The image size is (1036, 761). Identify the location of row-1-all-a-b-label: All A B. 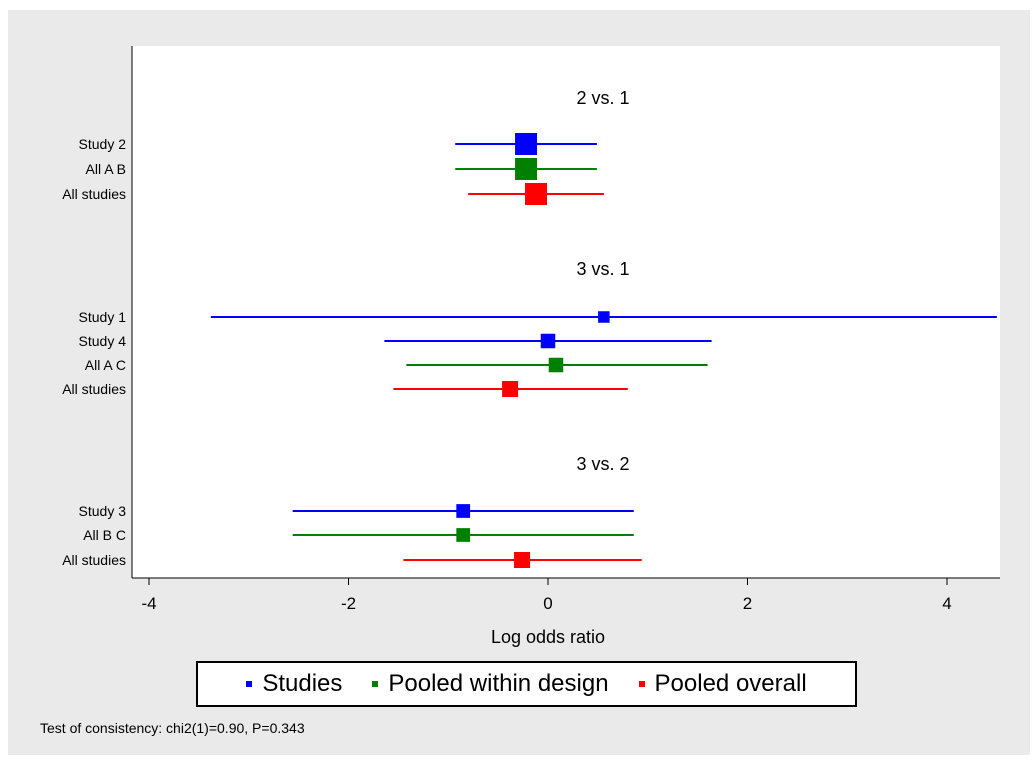
(106, 169).